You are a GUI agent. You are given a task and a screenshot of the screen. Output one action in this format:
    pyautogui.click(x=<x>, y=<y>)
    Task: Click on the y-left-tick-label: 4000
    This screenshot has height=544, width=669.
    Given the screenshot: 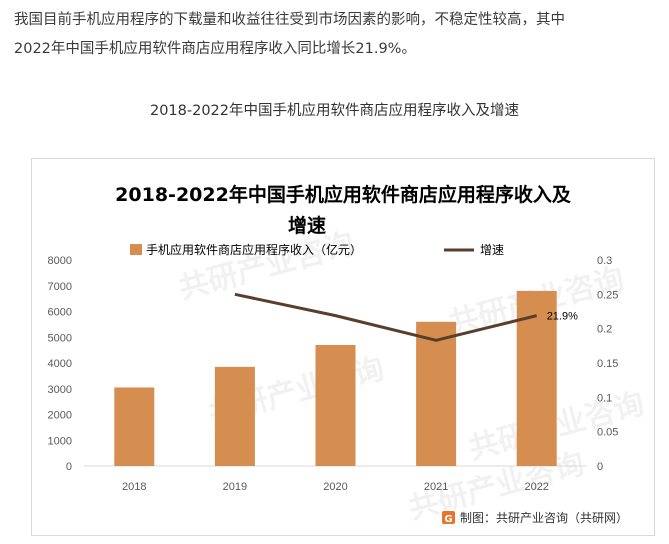 What is the action you would take?
    pyautogui.click(x=60, y=364)
    